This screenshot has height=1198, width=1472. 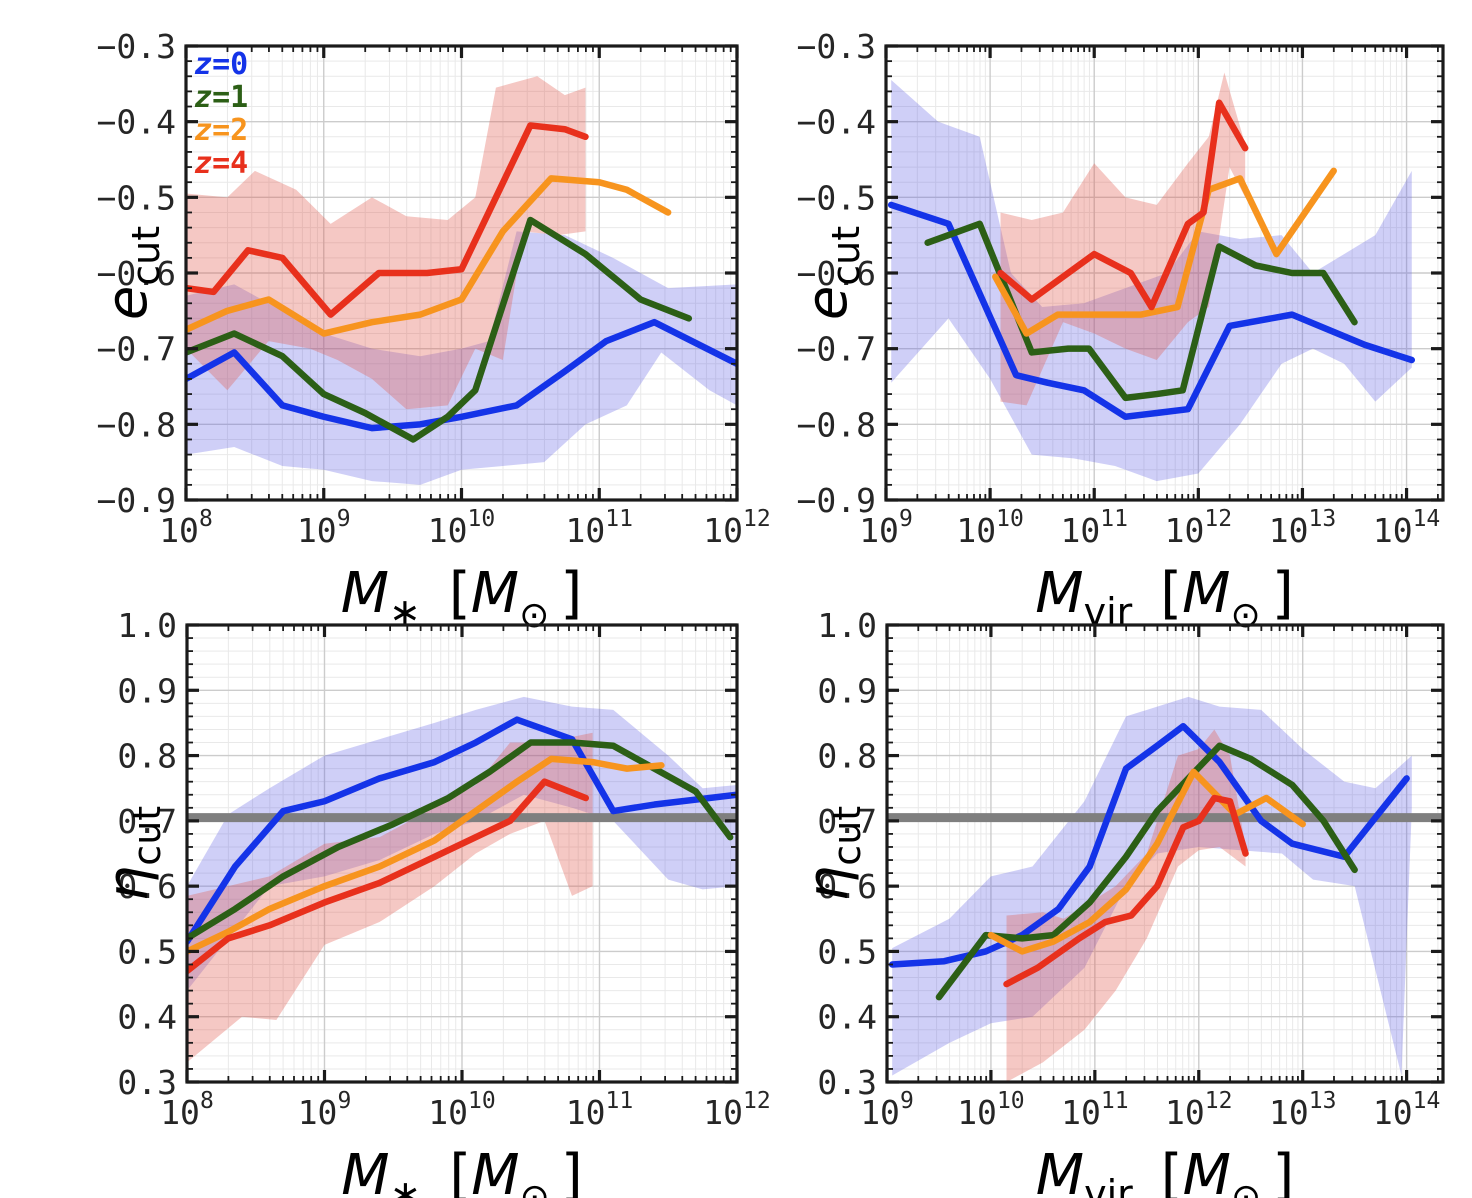 I want to click on legend-item-z1: z=1, so click(x=221, y=97).